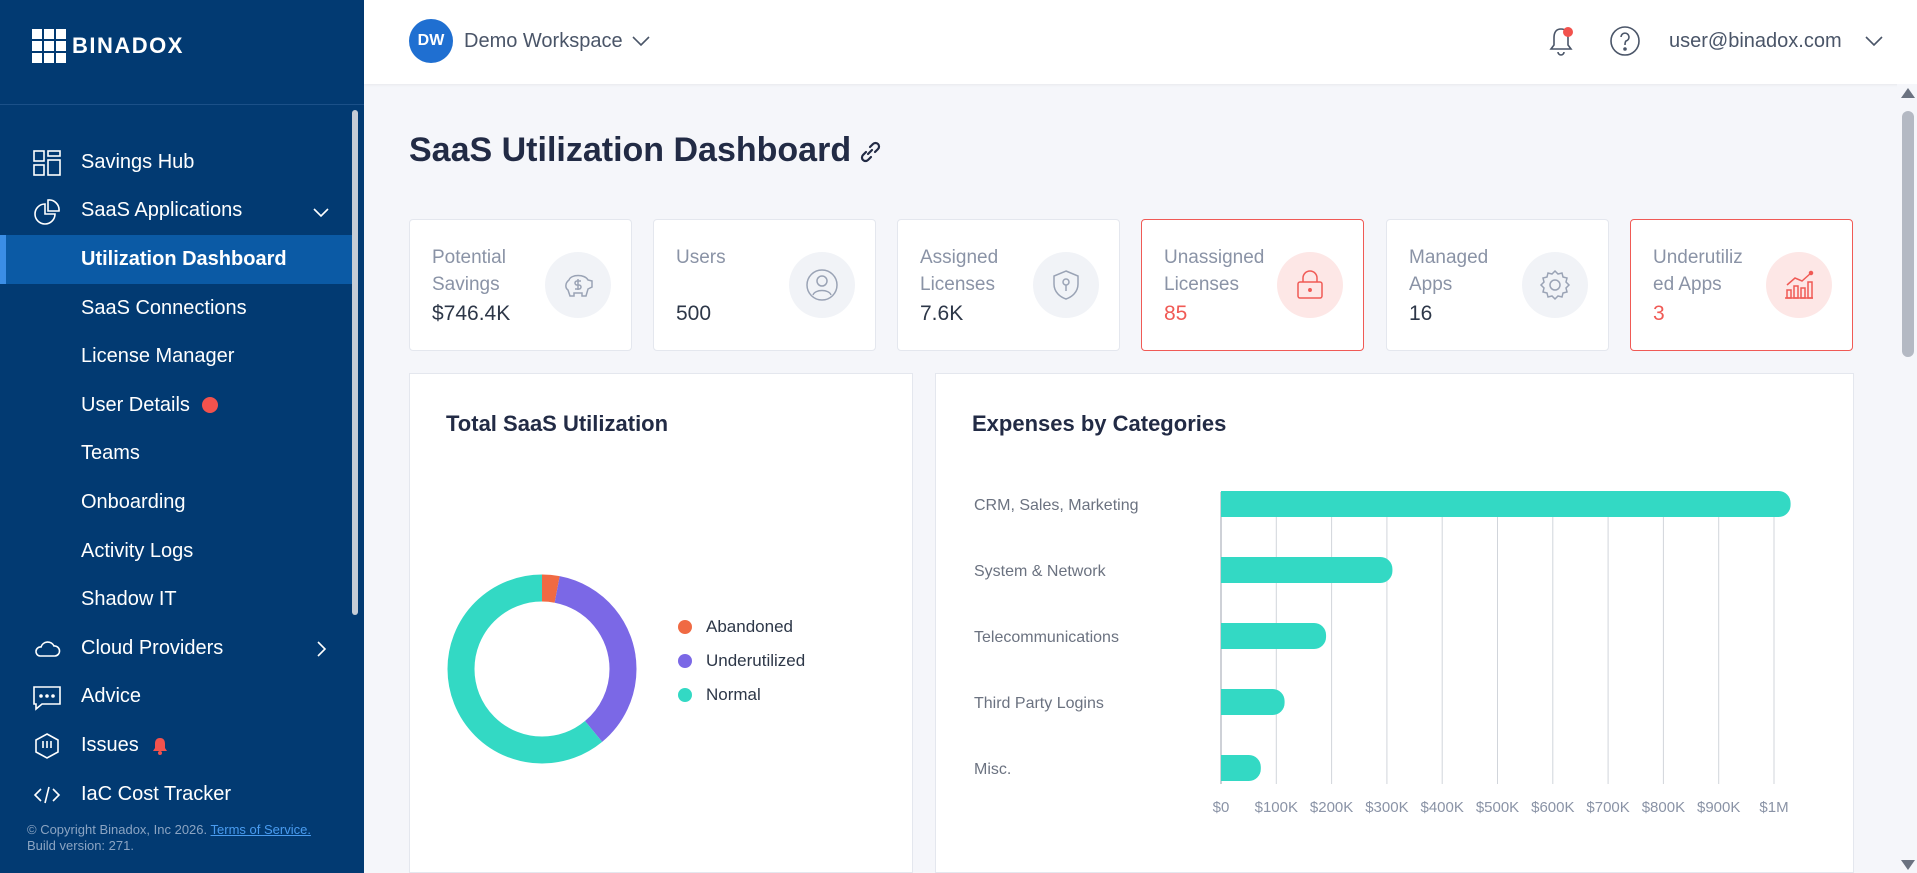 This screenshot has width=1917, height=873. Describe the element at coordinates (1497, 807) in the screenshot. I see `x-tick-label: $500K` at that location.